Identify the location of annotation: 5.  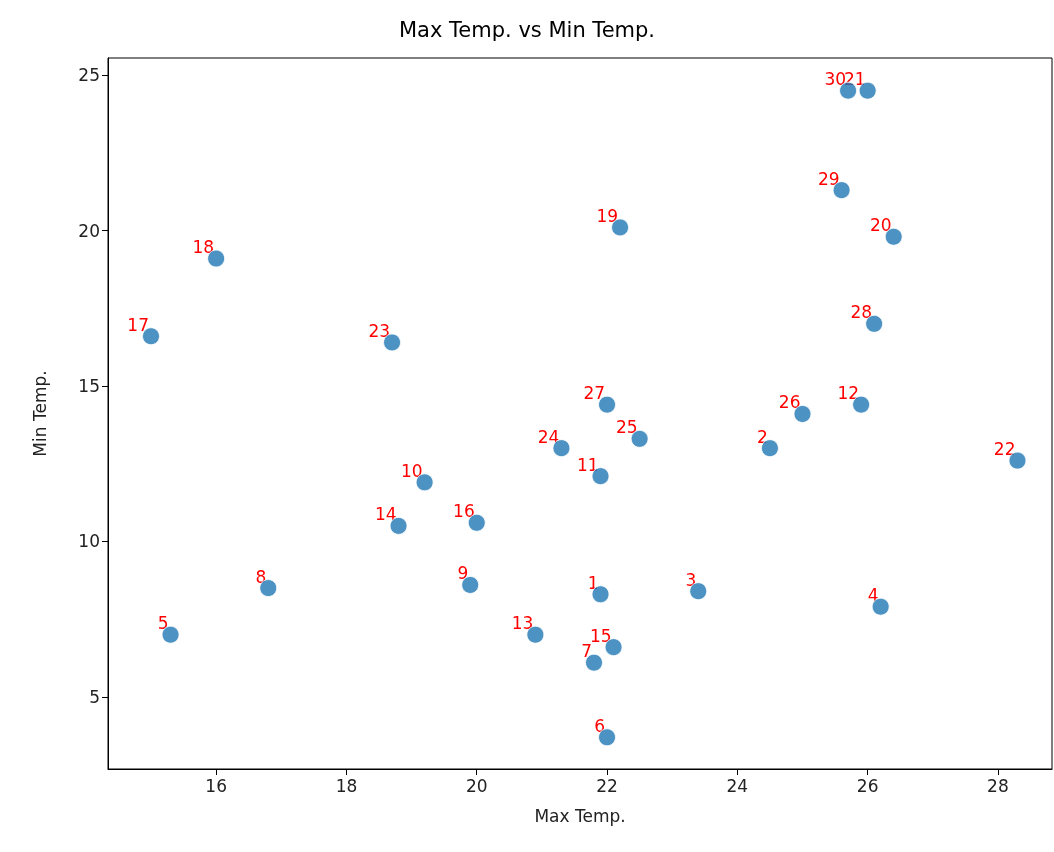
(163, 623).